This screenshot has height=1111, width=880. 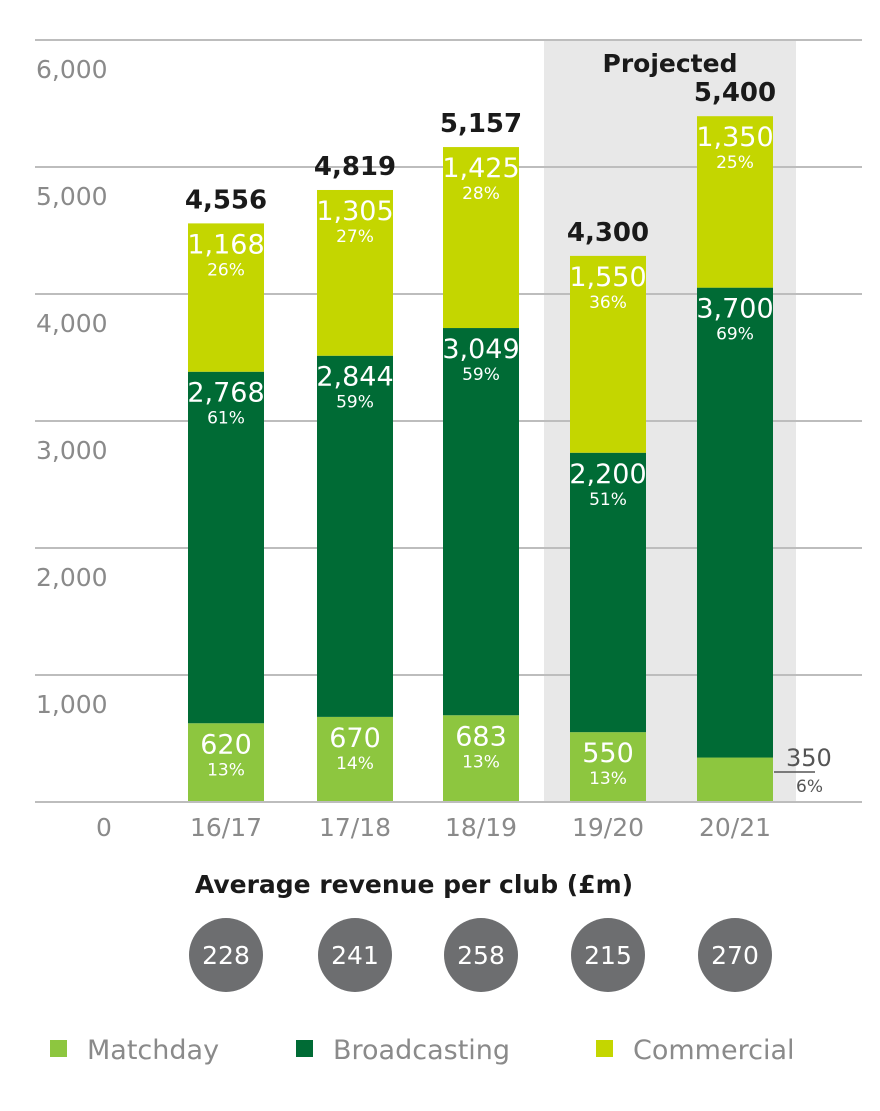 I want to click on y-tick-label: 6,000, so click(x=72, y=69).